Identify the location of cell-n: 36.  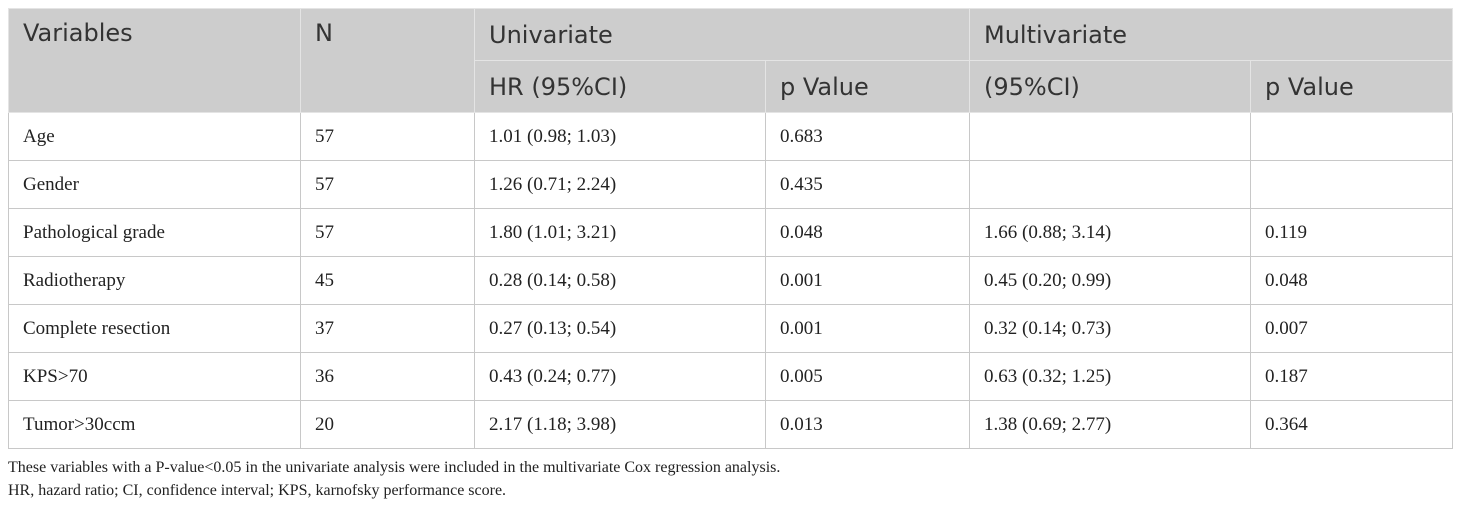
(387, 376).